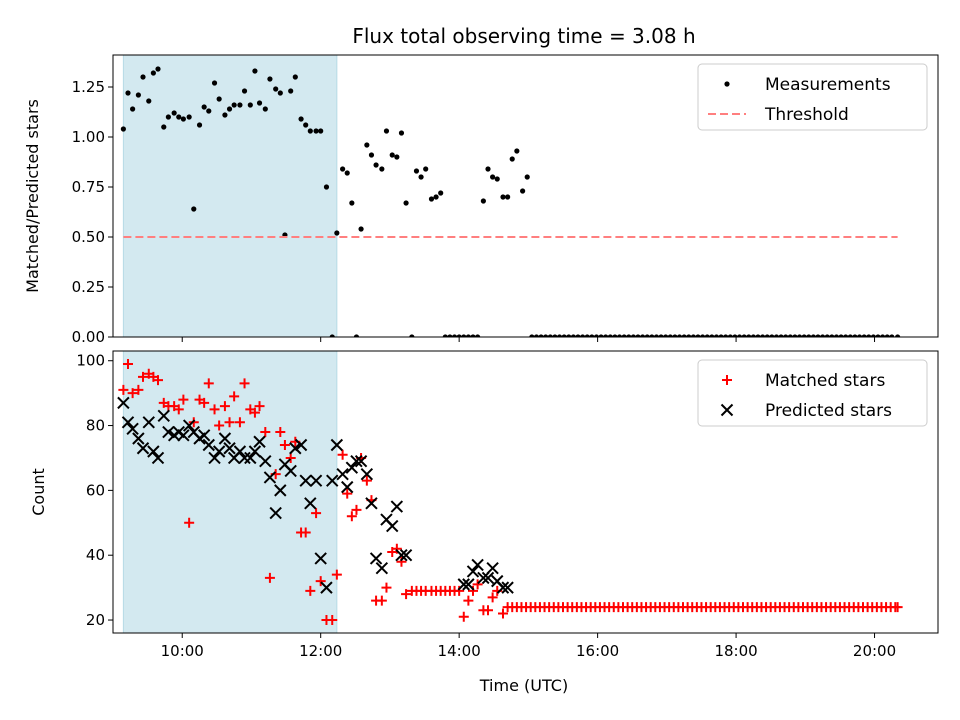 The image size is (960, 720). Describe the element at coordinates (459, 651) in the screenshot. I see `x-tick-label: 14:00` at that location.